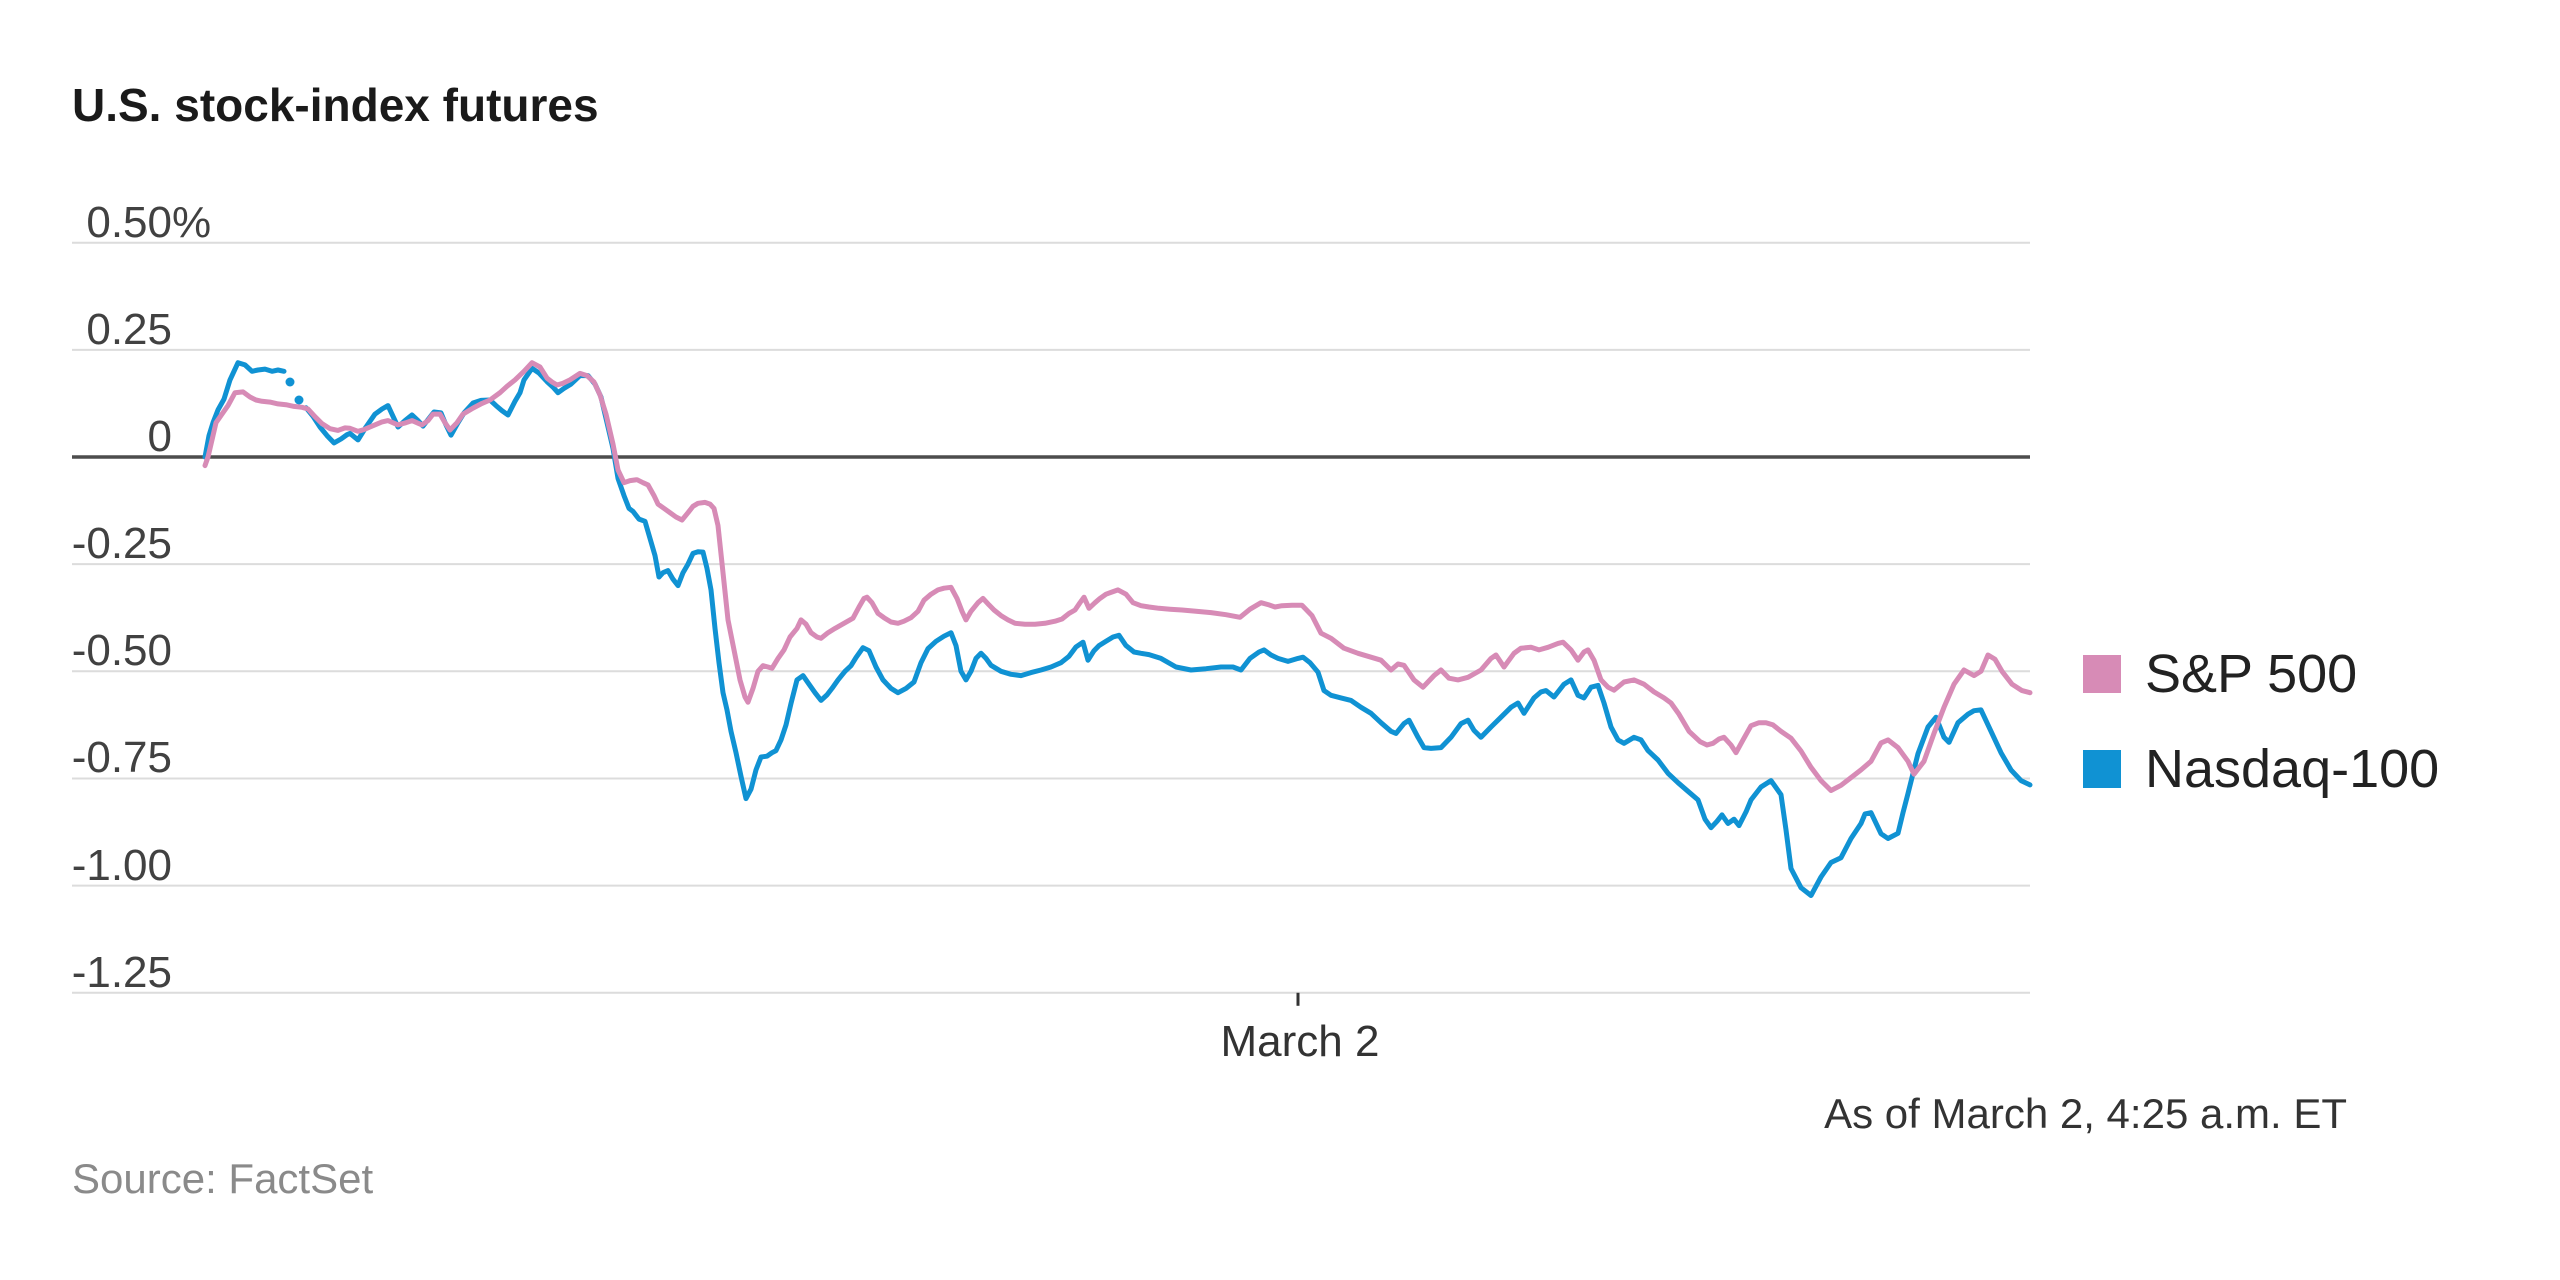  I want to click on y-axis-tick-1: 0.25, so click(86, 329).